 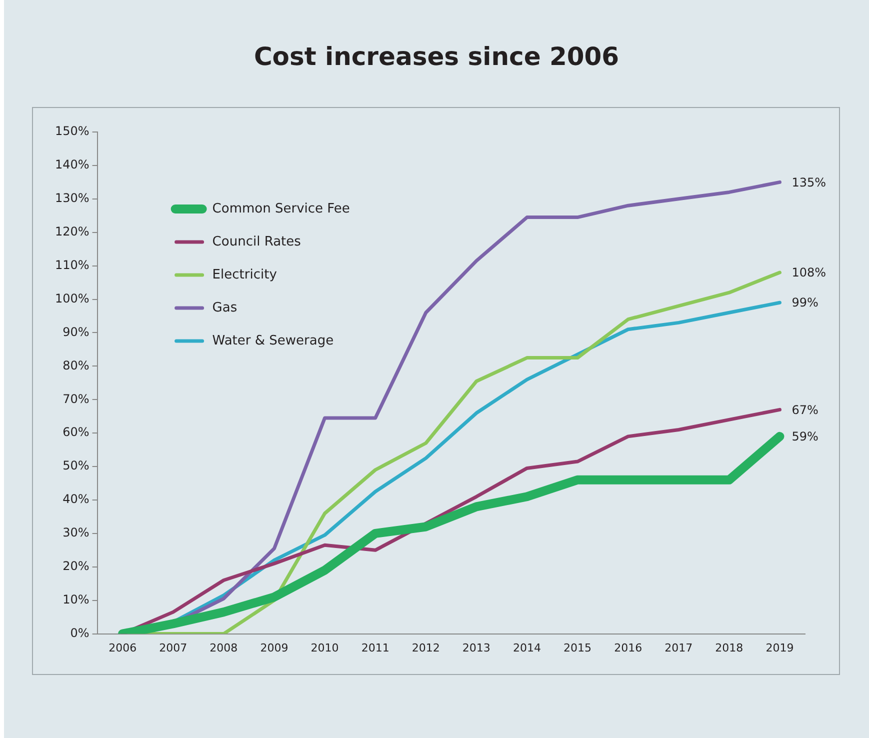 What do you see at coordinates (780, 647) in the screenshot?
I see `x-tick-label: 2019` at bounding box center [780, 647].